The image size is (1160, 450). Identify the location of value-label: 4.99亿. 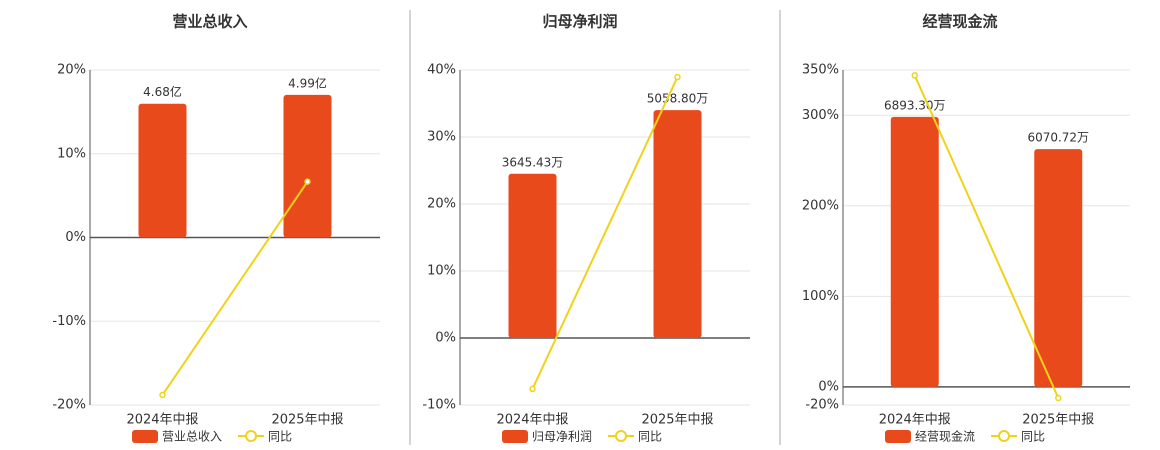
(307, 82).